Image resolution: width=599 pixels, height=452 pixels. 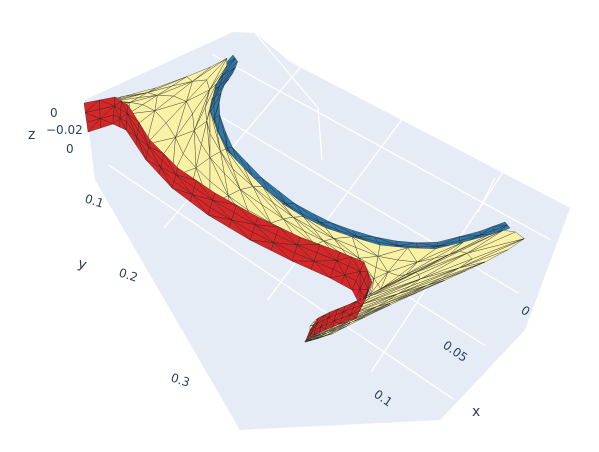 I want to click on y-tick-0: 0, so click(x=70, y=149).